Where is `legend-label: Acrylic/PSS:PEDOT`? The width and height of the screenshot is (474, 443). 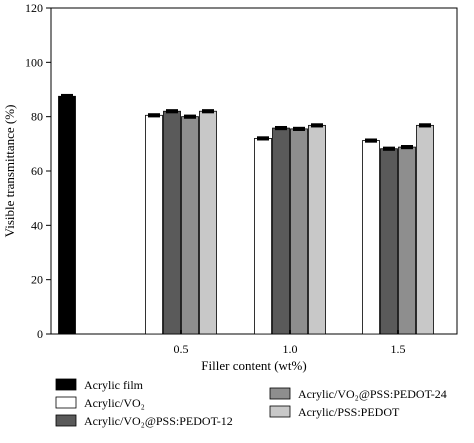 legend-label: Acrylic/PSS:PEDOT is located at coordinates (349, 412).